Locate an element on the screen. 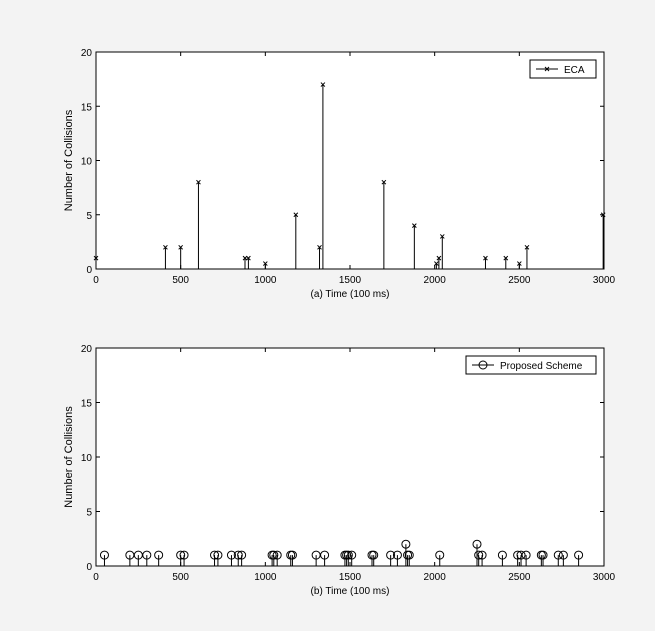 The image size is (655, 631). x-axis-label: (a) Time (100 ms) is located at coordinates (350, 294).